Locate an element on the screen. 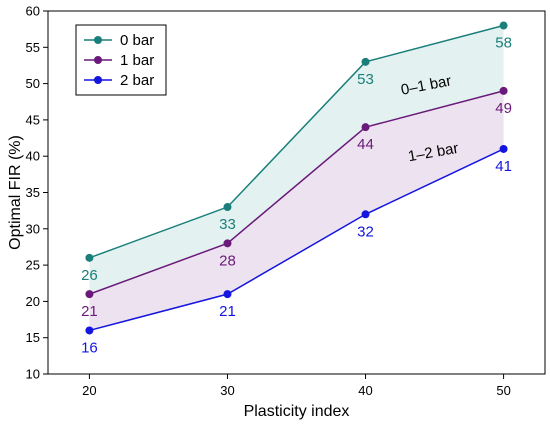  data-label: 16 is located at coordinates (89, 347).